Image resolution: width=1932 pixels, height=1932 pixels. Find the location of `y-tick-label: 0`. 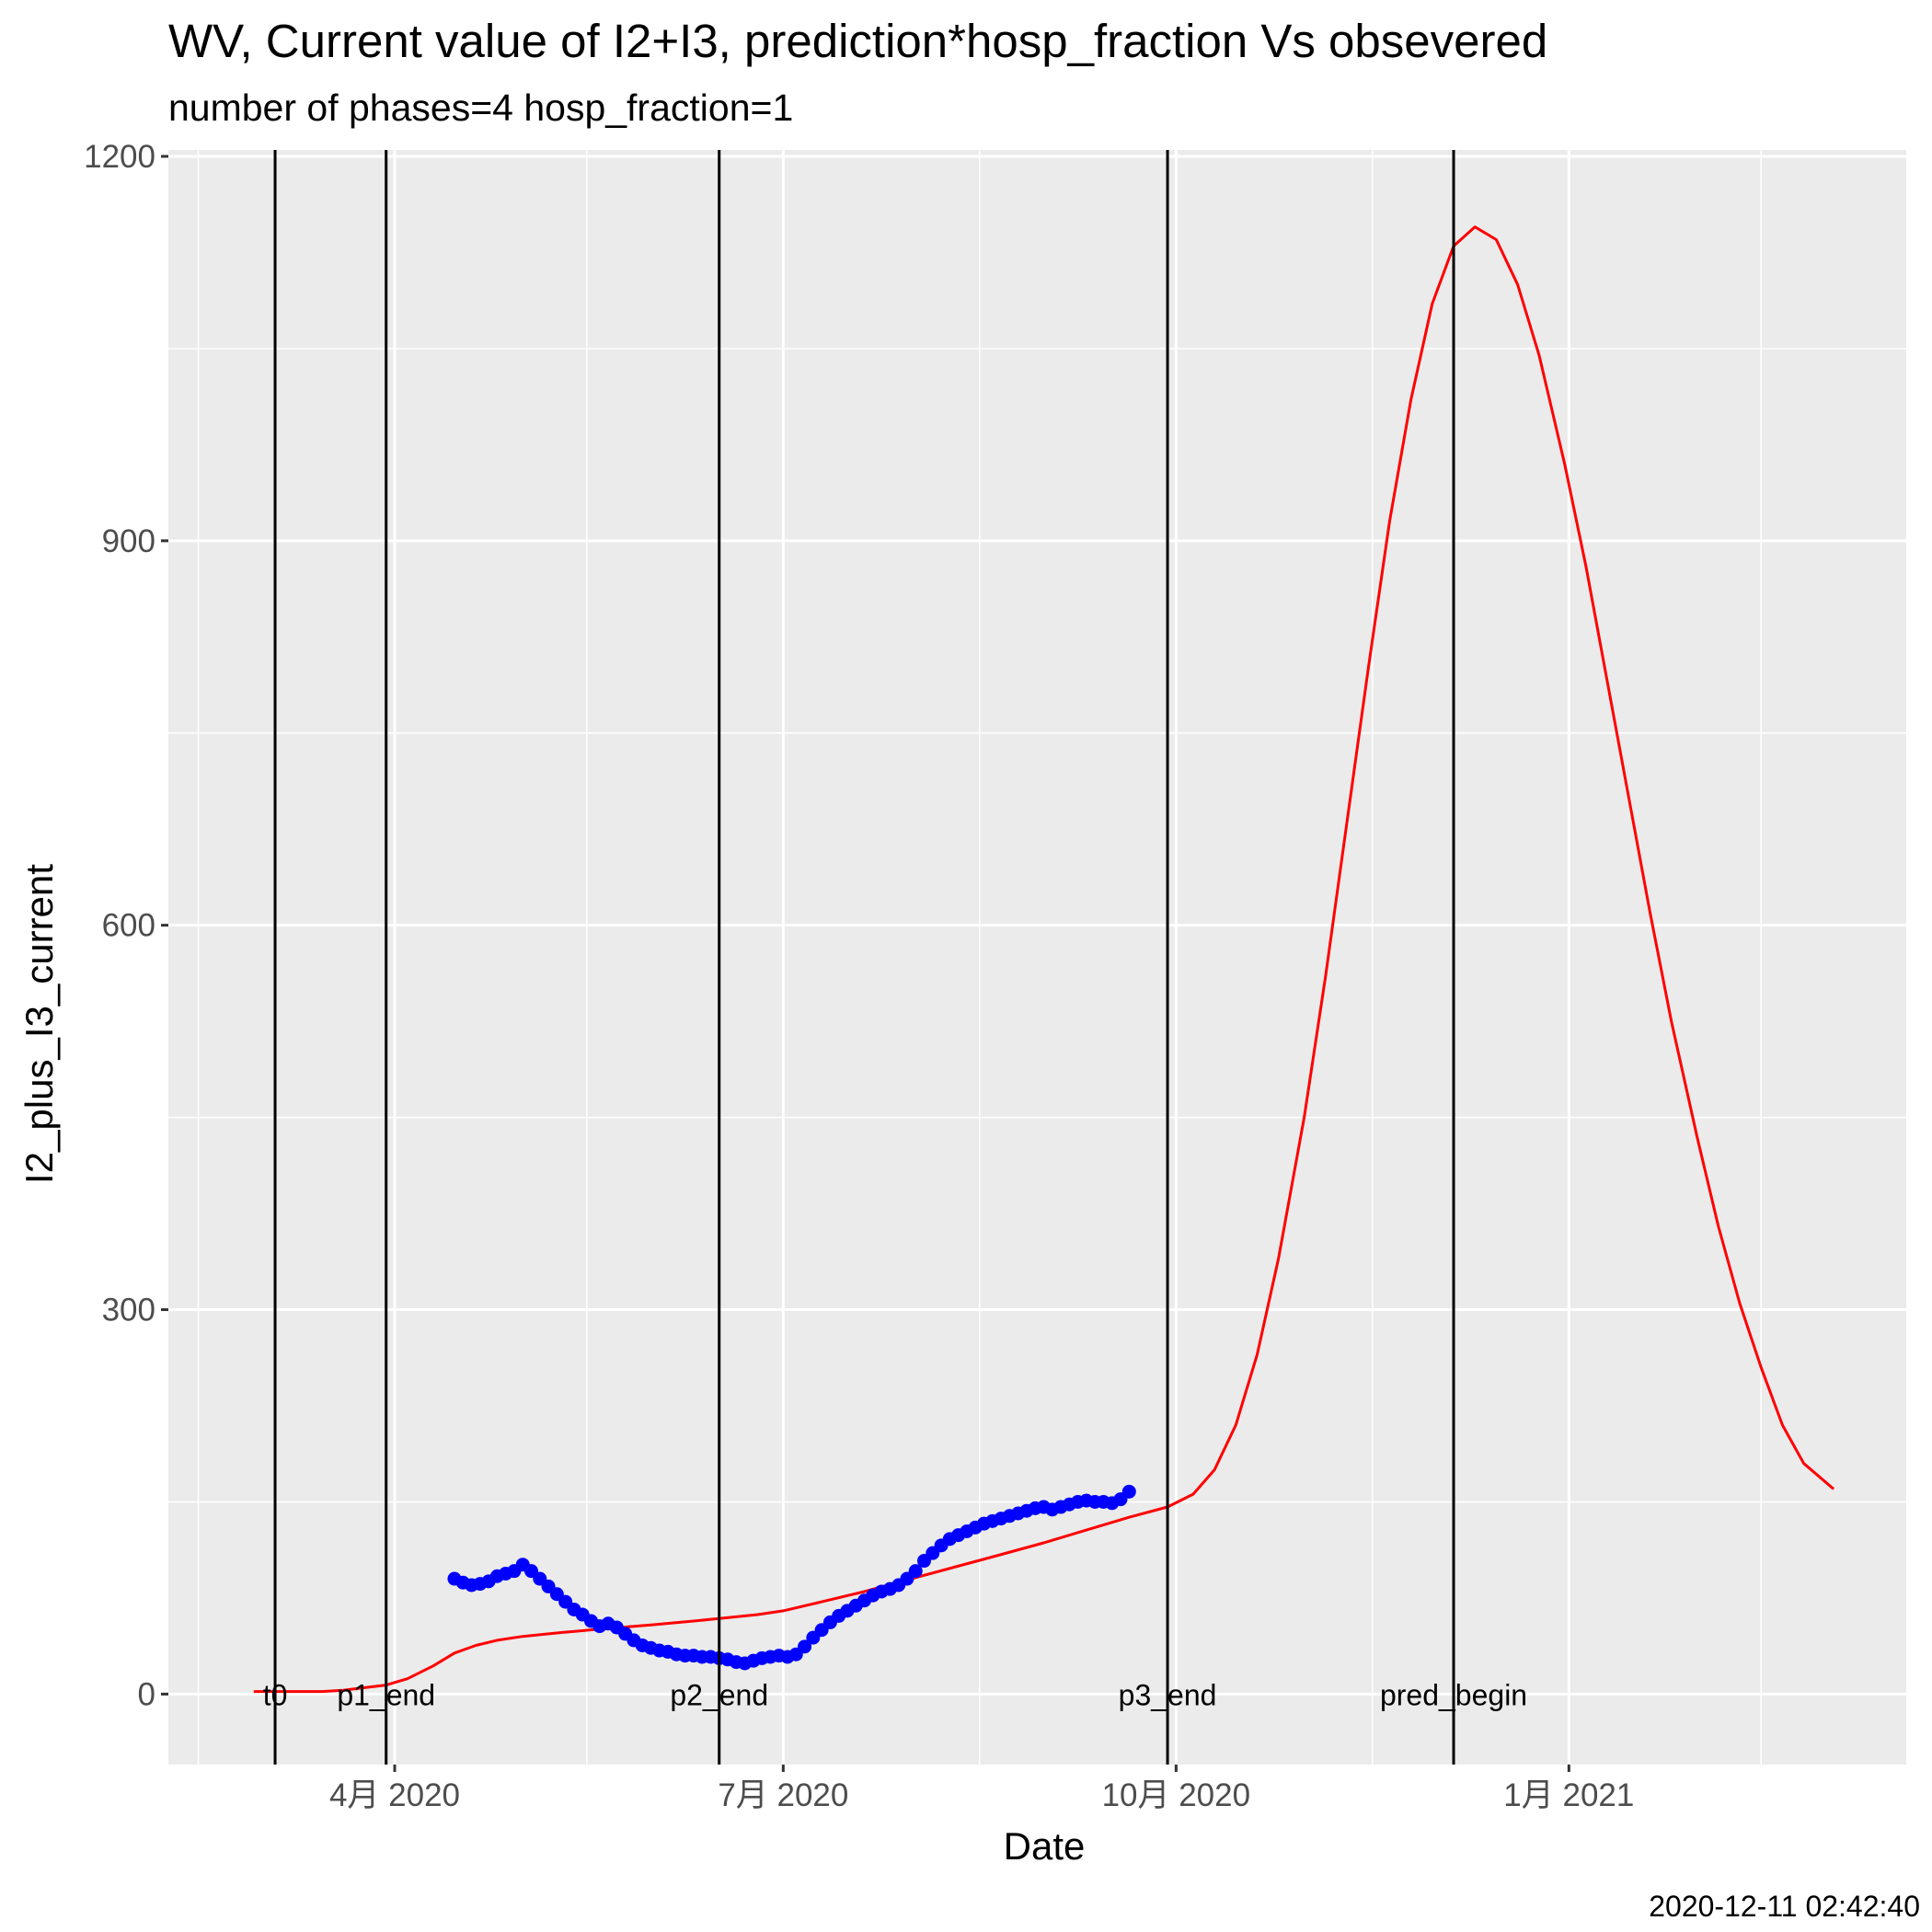

y-tick-label: 0 is located at coordinates (146, 1694).